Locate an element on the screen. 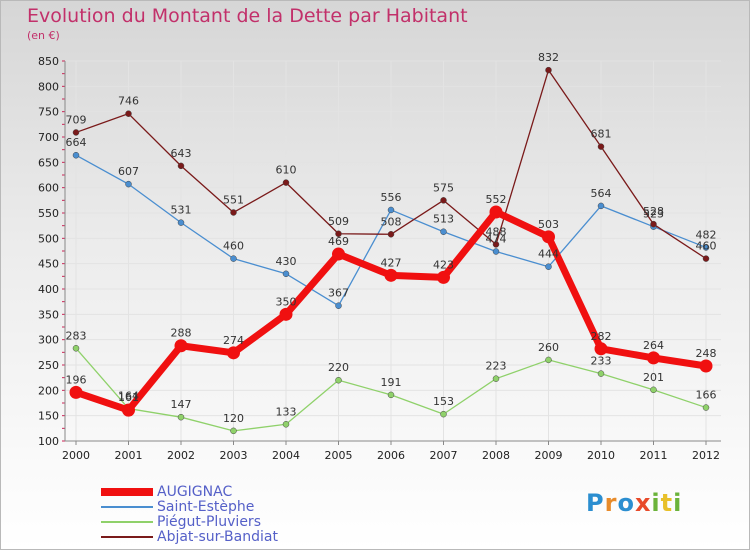  y-tick-label: 800 is located at coordinates (48, 86).